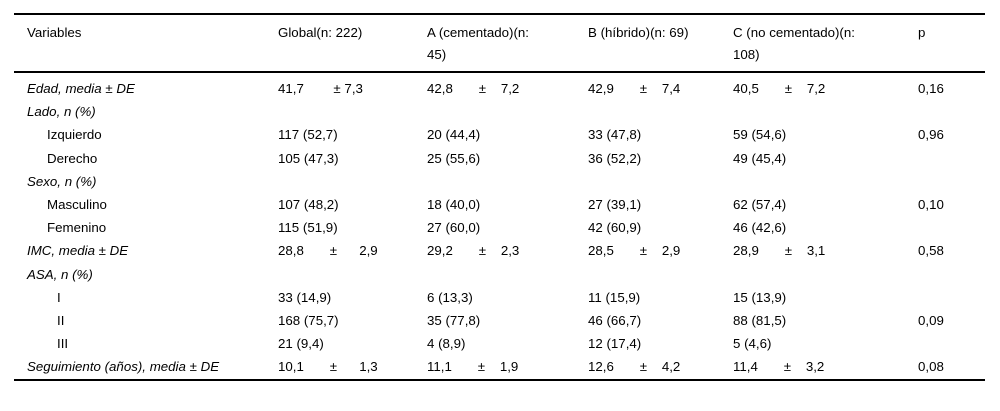 This screenshot has width=1000, height=411. What do you see at coordinates (78, 251) in the screenshot?
I see `row-label: IMC, media ± DE` at bounding box center [78, 251].